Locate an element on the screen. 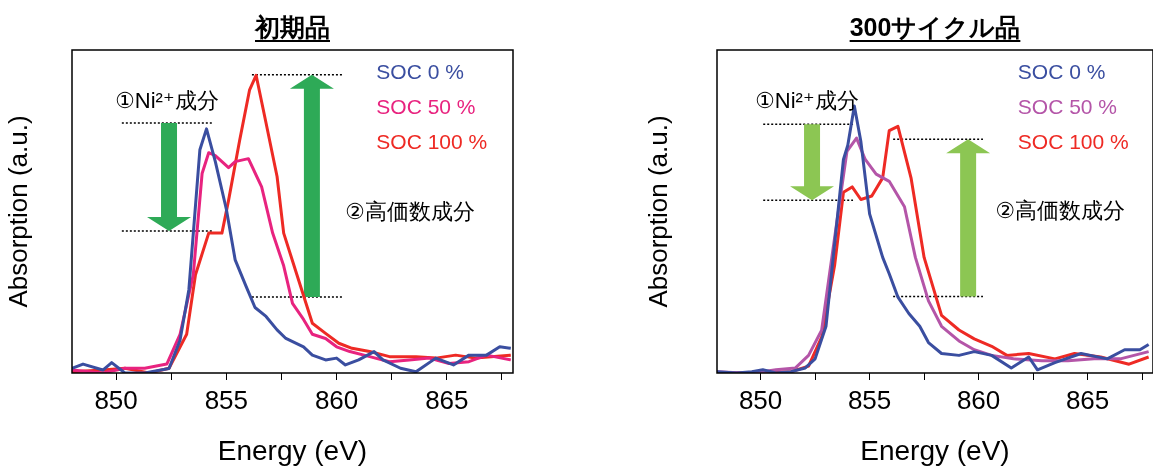 The height and width of the screenshot is (473, 1153). chart-title: 300サイクル品 is located at coordinates (935, 27).